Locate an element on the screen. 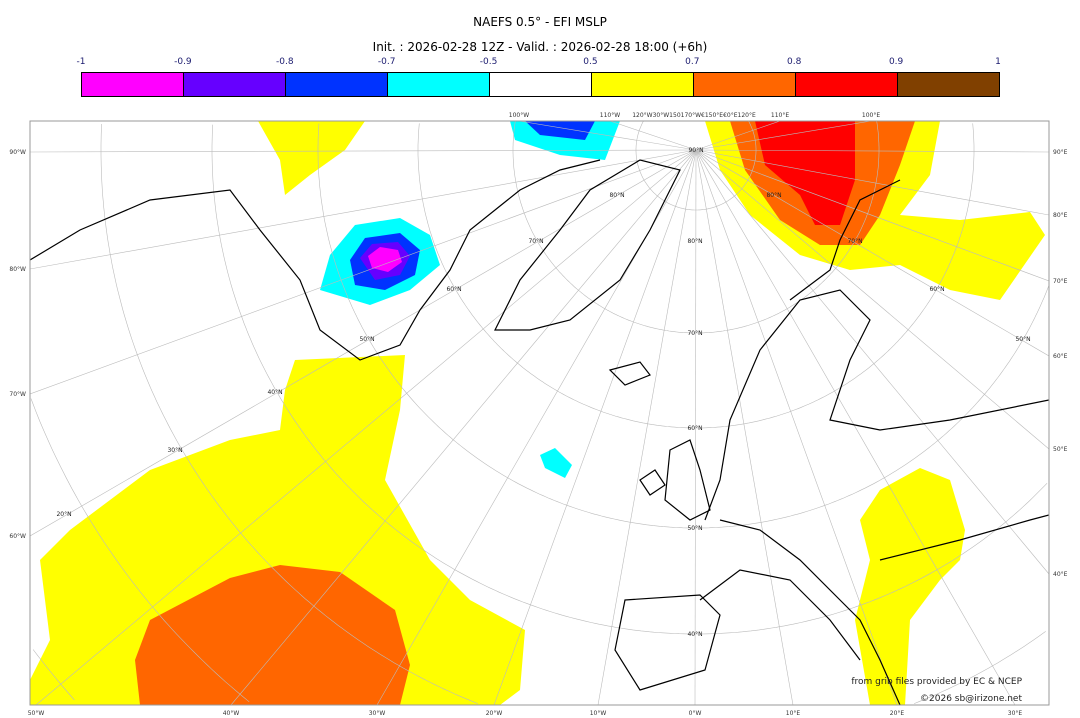 The width and height of the screenshot is (1080, 718). axis-label-bottom: 40°W is located at coordinates (231, 713).